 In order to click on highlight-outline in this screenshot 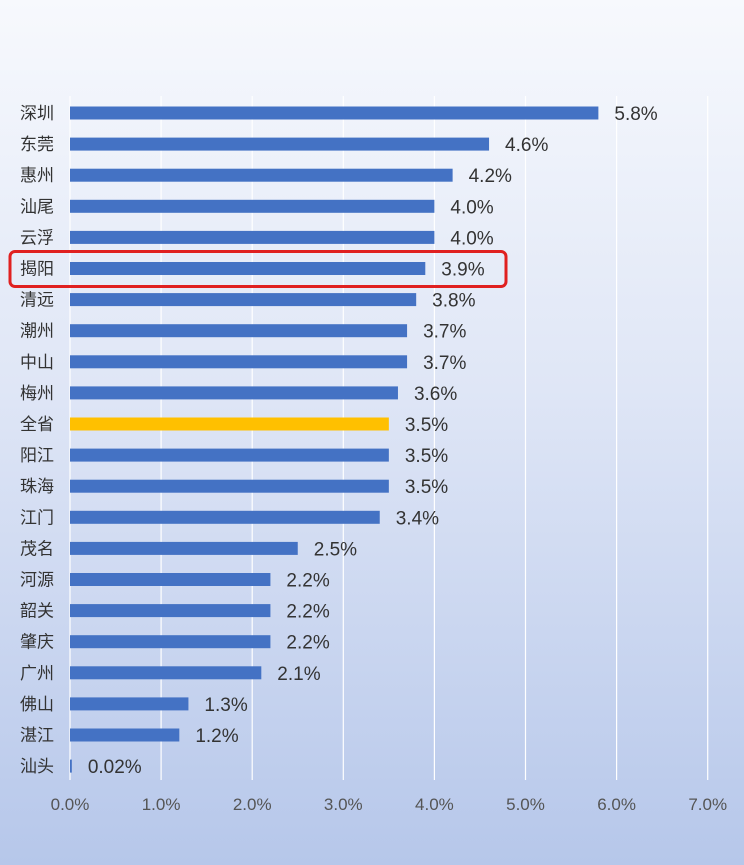, I will do `click(258, 269)`.